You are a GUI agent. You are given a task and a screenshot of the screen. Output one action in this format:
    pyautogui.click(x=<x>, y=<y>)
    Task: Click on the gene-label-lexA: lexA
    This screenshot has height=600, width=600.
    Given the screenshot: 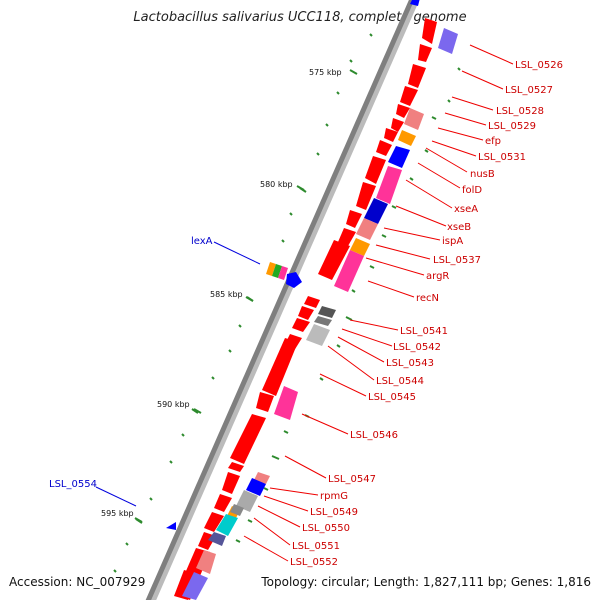 What is the action you would take?
    pyautogui.click(x=202, y=241)
    